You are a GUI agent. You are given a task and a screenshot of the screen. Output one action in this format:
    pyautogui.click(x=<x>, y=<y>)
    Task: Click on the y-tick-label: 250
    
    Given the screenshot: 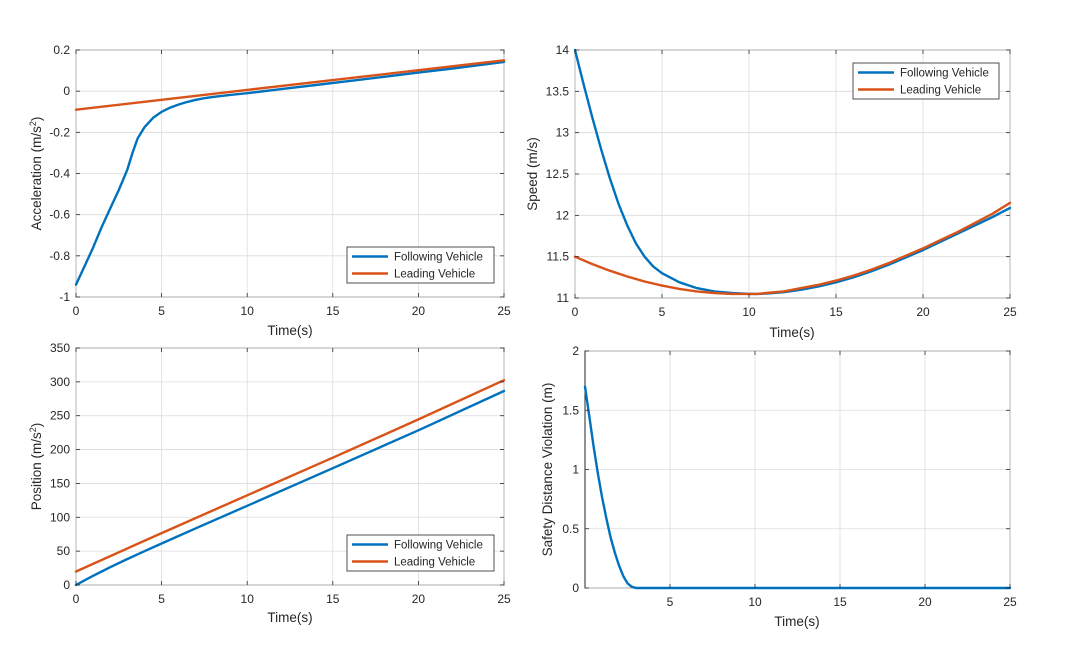 What is the action you would take?
    pyautogui.click(x=60, y=416)
    